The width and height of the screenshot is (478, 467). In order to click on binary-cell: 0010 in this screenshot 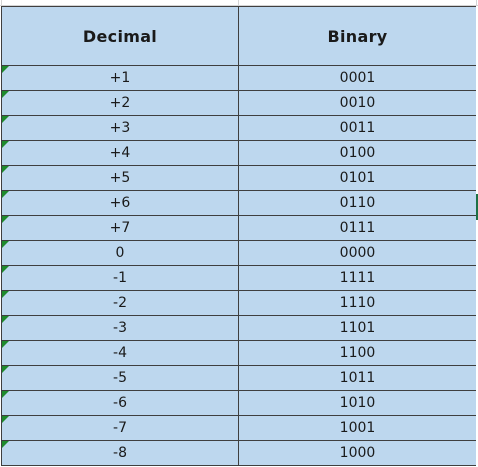, I will do `click(357, 103)`.